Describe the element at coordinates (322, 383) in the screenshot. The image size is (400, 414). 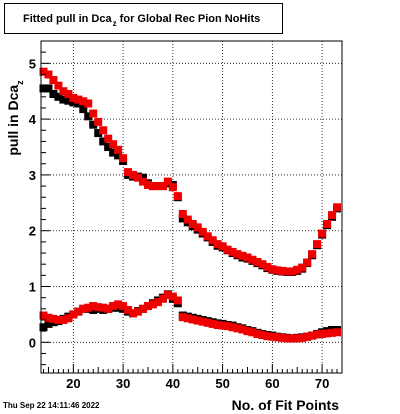
I see `x-tick-label: 70` at that location.